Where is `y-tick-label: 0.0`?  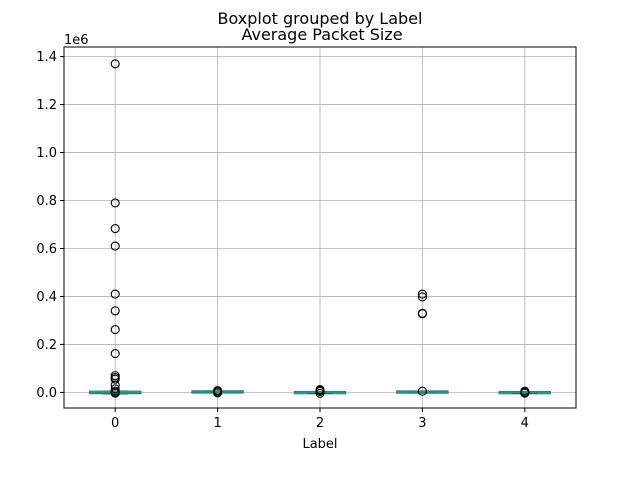
y-tick-label: 0.0 is located at coordinates (46, 393).